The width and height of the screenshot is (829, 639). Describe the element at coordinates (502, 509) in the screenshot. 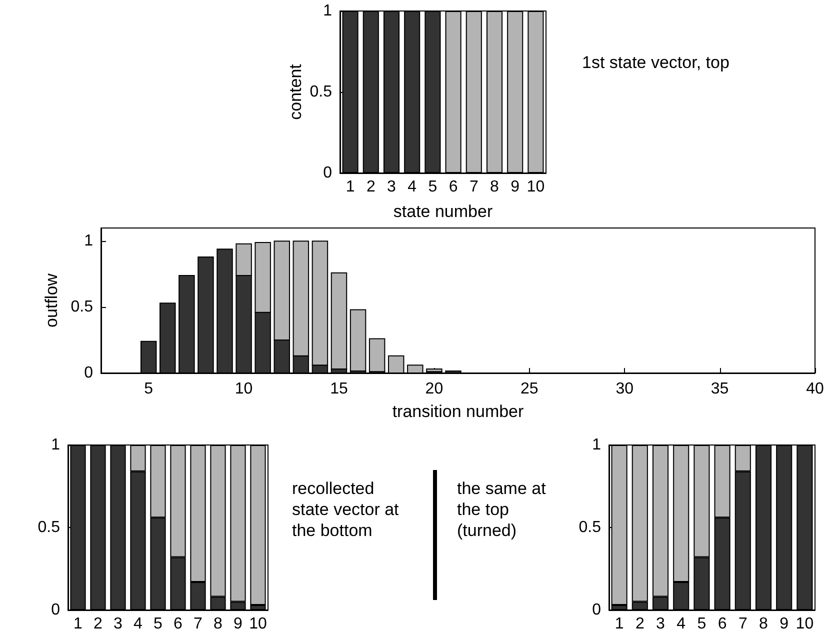

I see `text: the same at the top (turned)` at that location.